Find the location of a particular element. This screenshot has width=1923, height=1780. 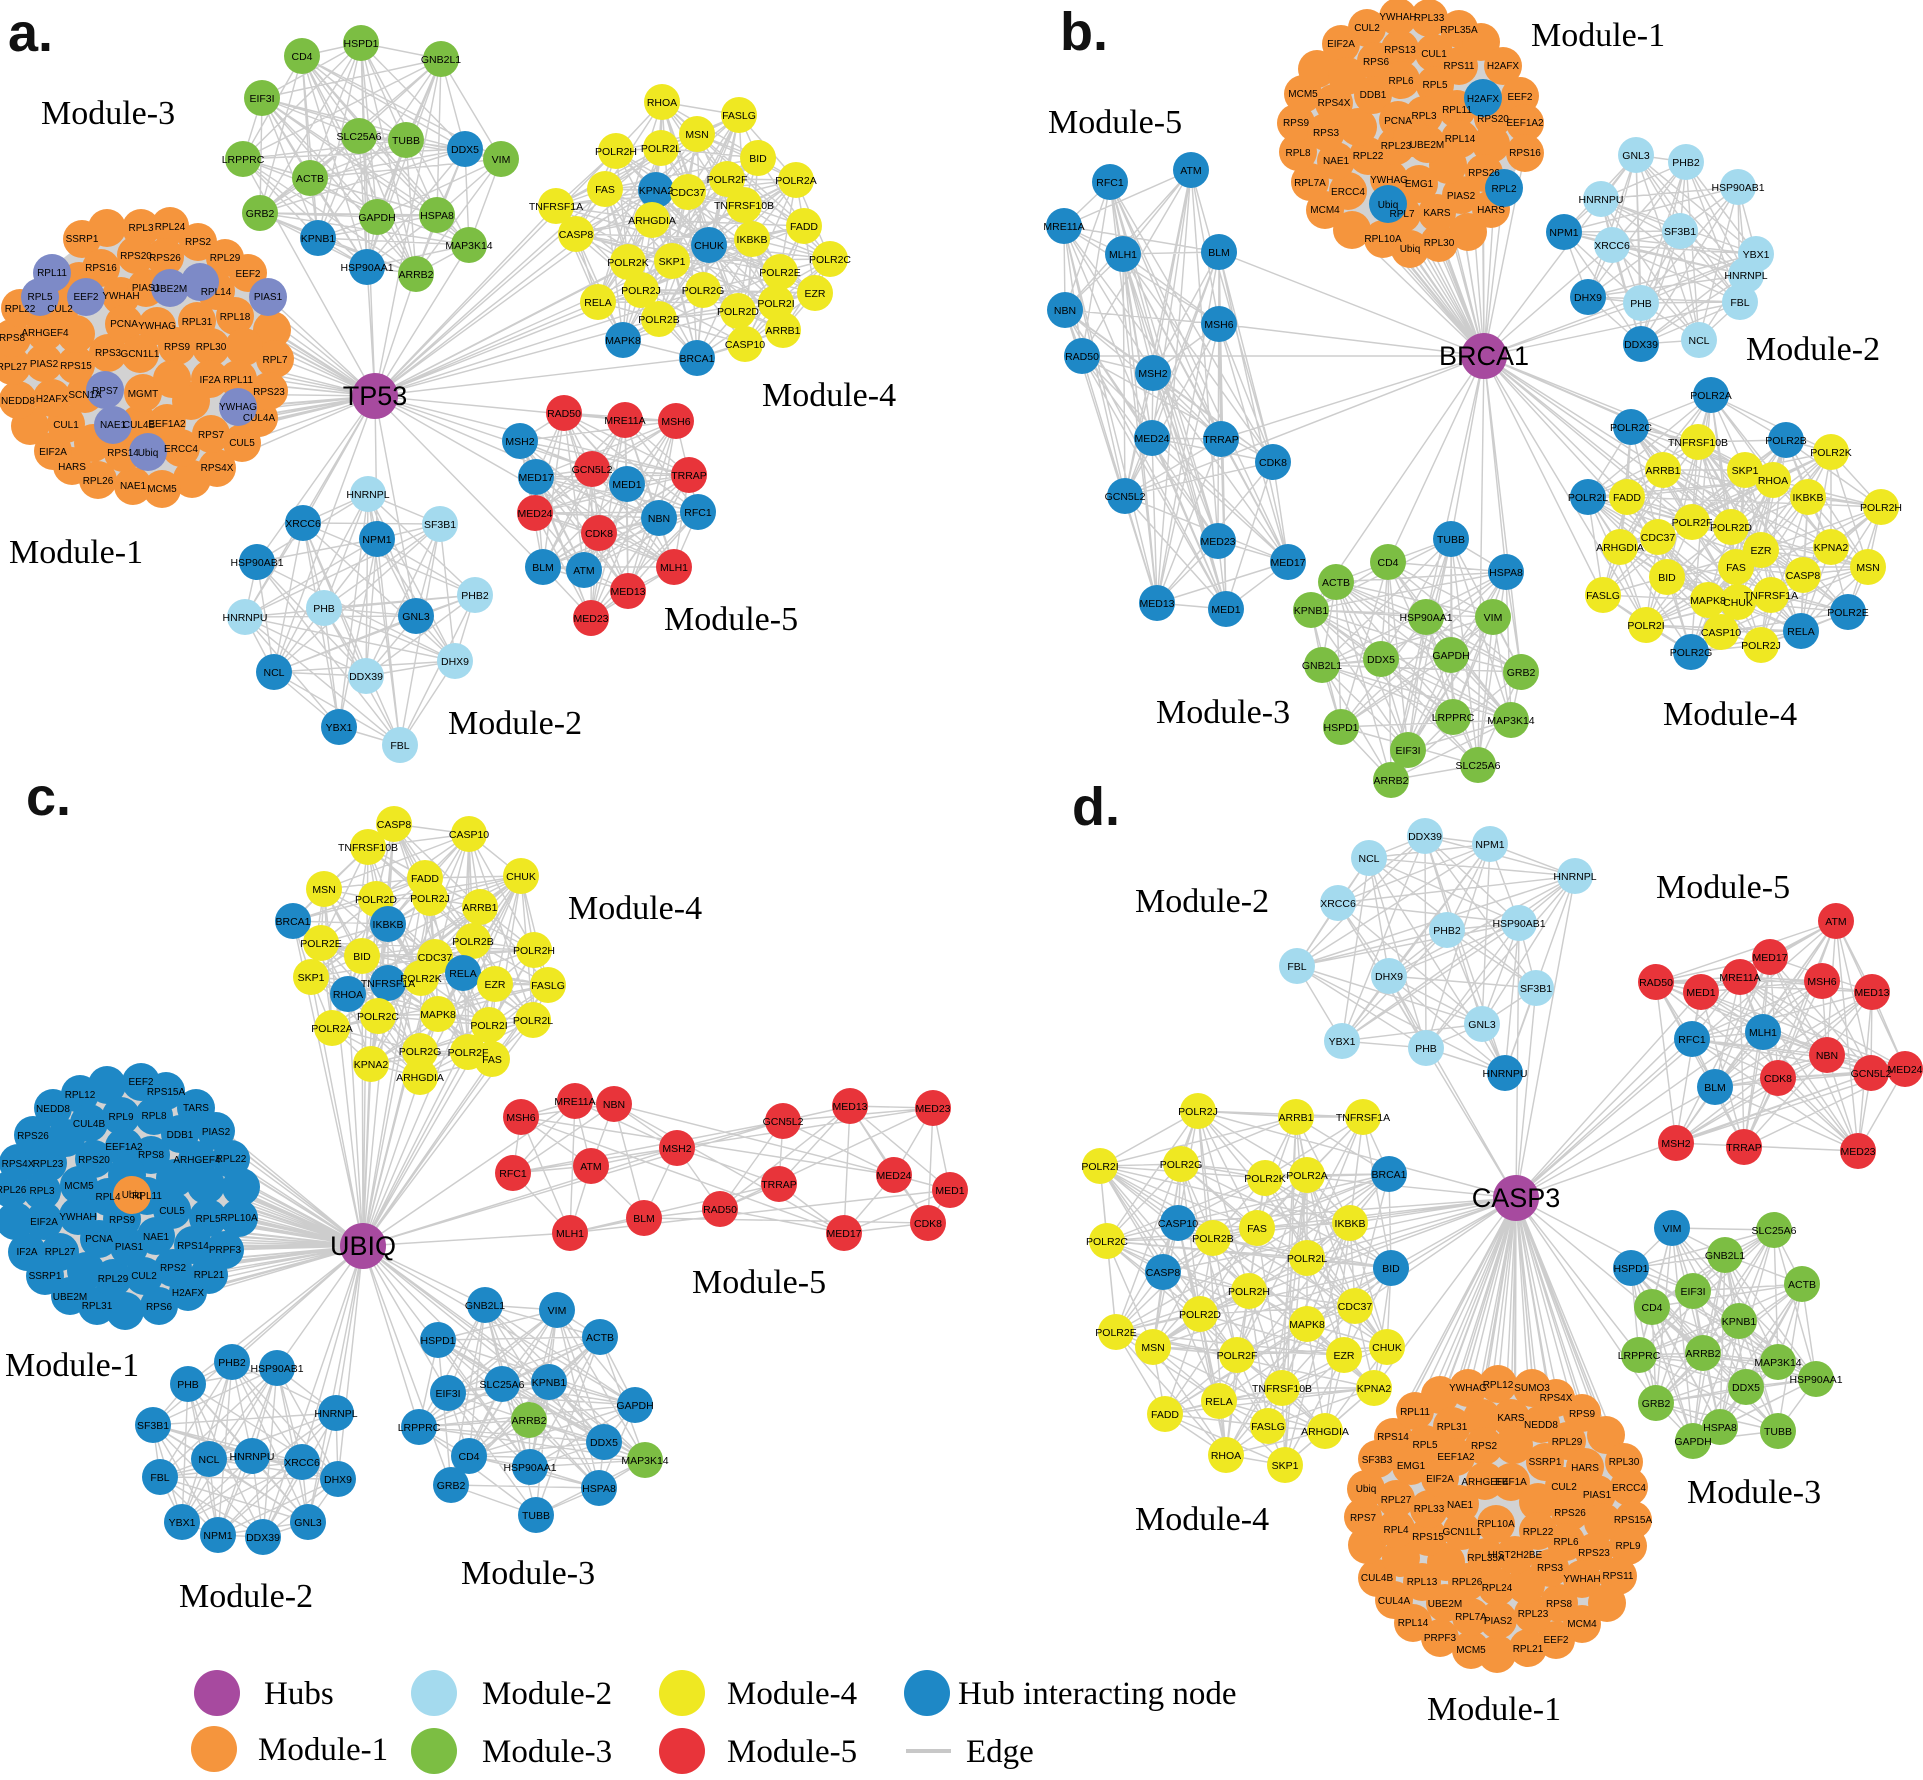

svg-text: RPS26 is located at coordinates (33, 1136).